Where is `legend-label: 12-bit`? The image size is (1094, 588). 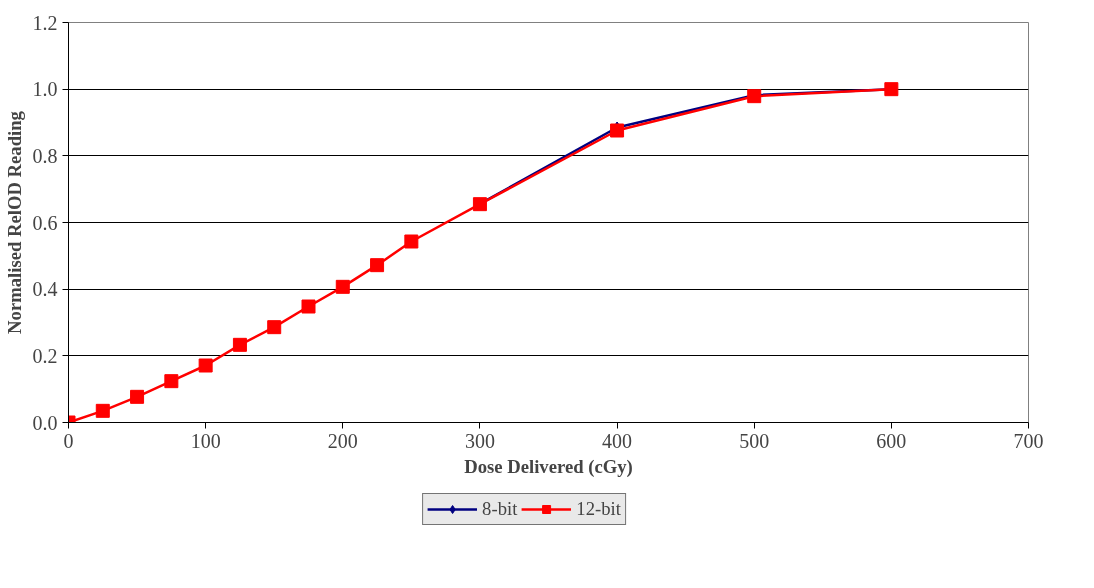
legend-label: 12-bit is located at coordinates (598, 509).